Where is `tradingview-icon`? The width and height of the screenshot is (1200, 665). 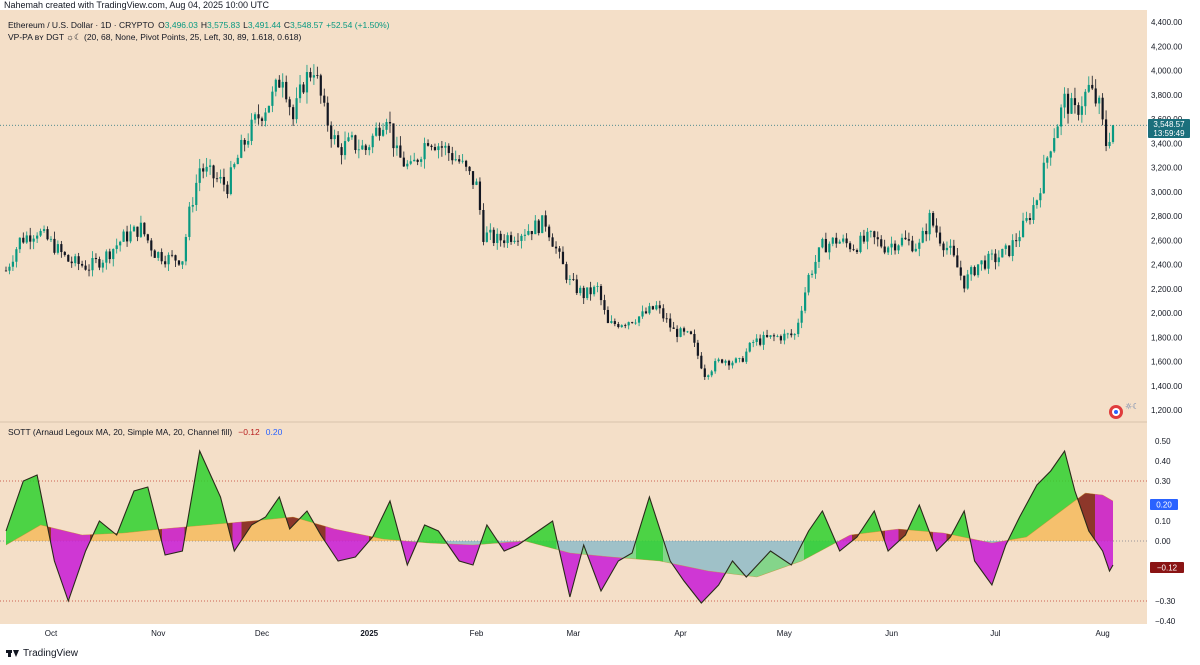
tradingview-icon is located at coordinates (12, 653).